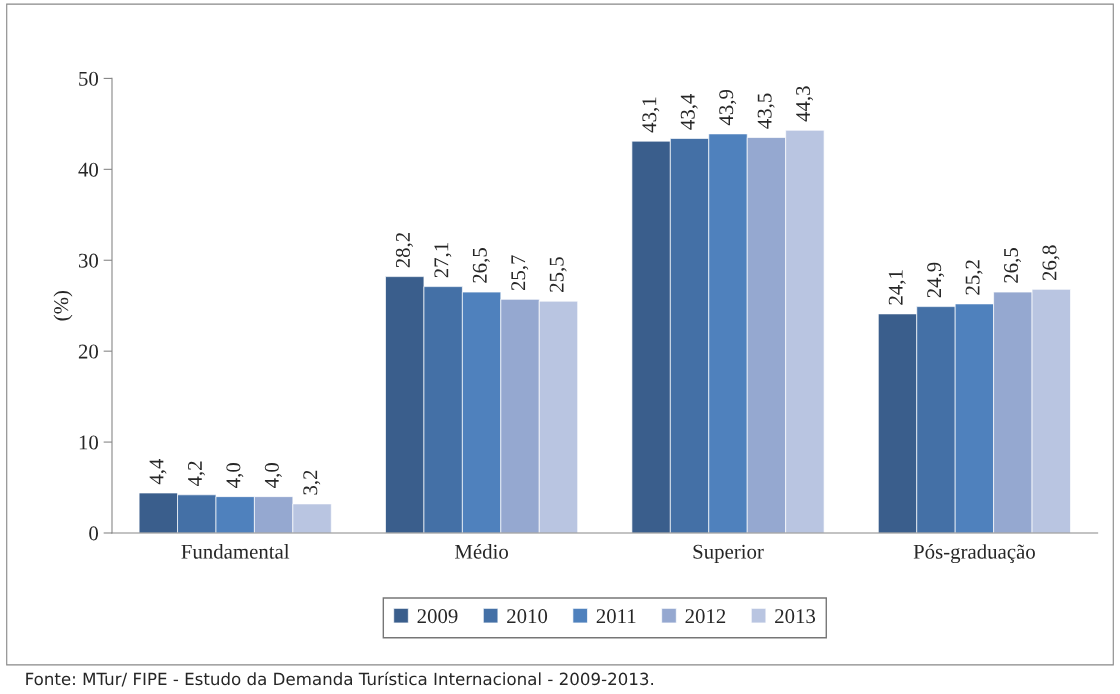  I want to click on data-label: 43,4, so click(689, 111).